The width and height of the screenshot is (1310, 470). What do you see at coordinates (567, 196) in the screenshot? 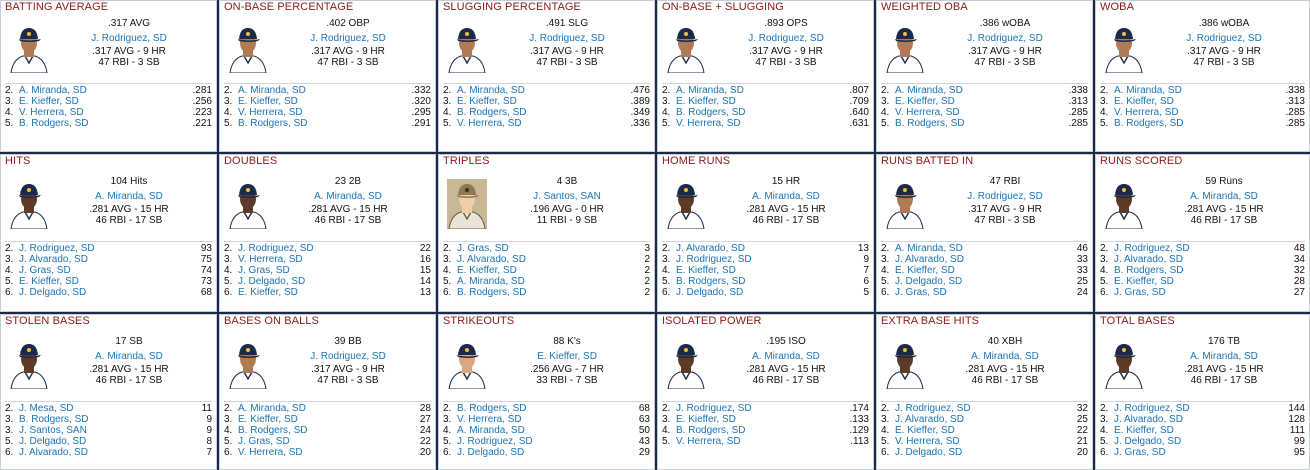
I see `leader-name-link: J. Santos, SAN` at bounding box center [567, 196].